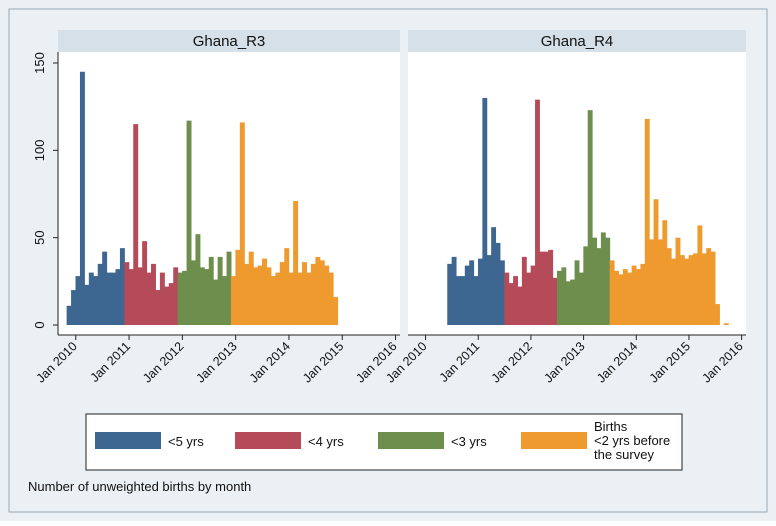  I want to click on legend-label-lt2-0: Births, so click(611, 426).